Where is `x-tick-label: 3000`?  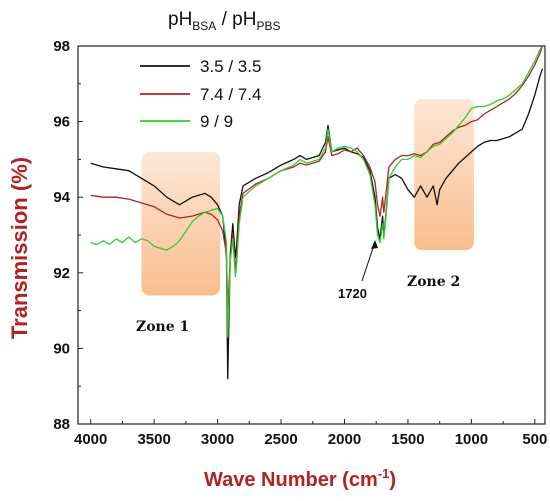 x-tick-label: 3000 is located at coordinates (217, 439).